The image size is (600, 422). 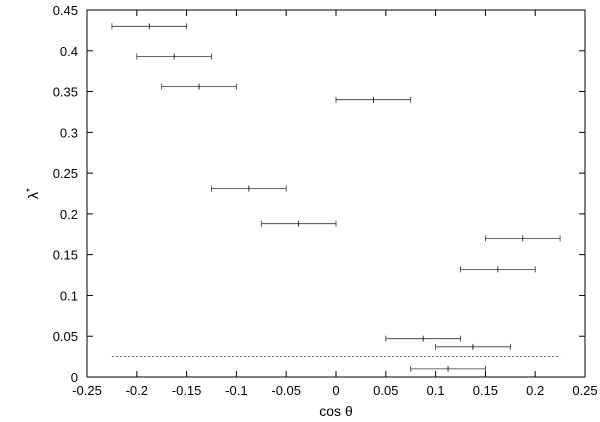 I want to click on x-axis-label: cos θ, so click(x=336, y=411).